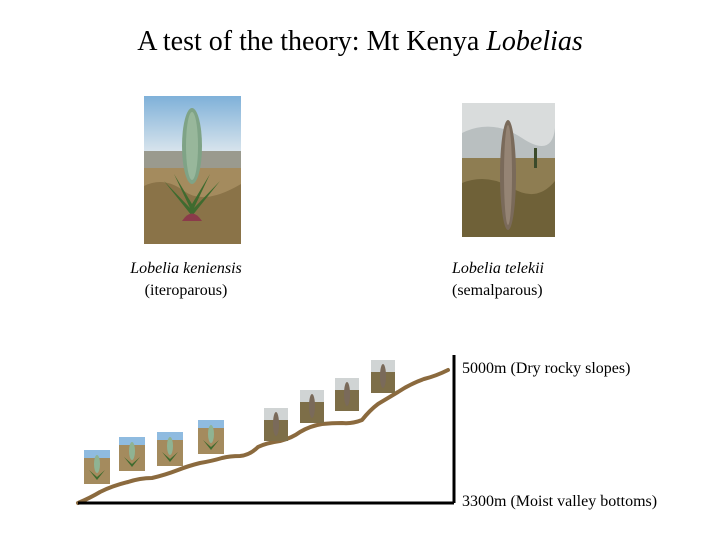  I want to click on slope-line, so click(263, 436).